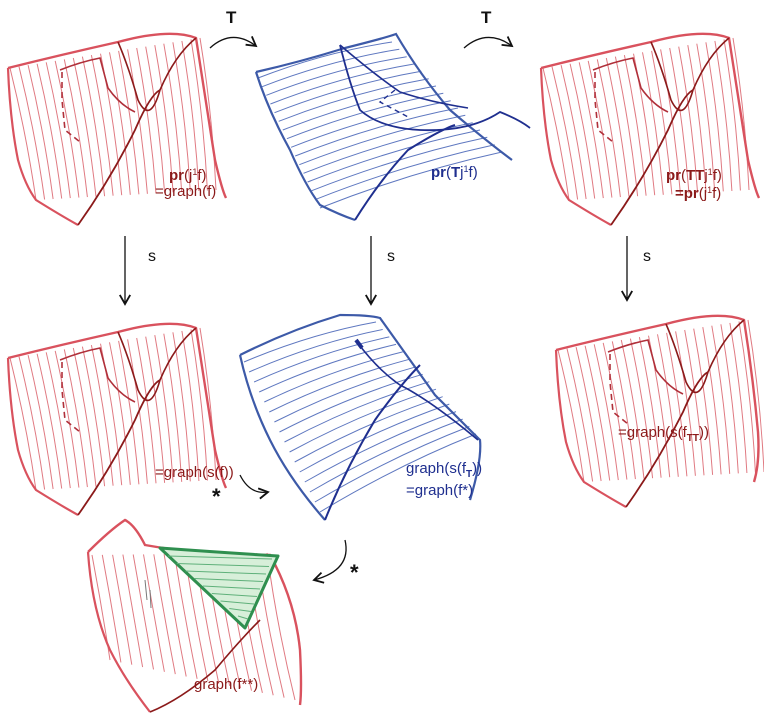  Describe the element at coordinates (233, 42) in the screenshot. I see `arrow-t-left` at that location.